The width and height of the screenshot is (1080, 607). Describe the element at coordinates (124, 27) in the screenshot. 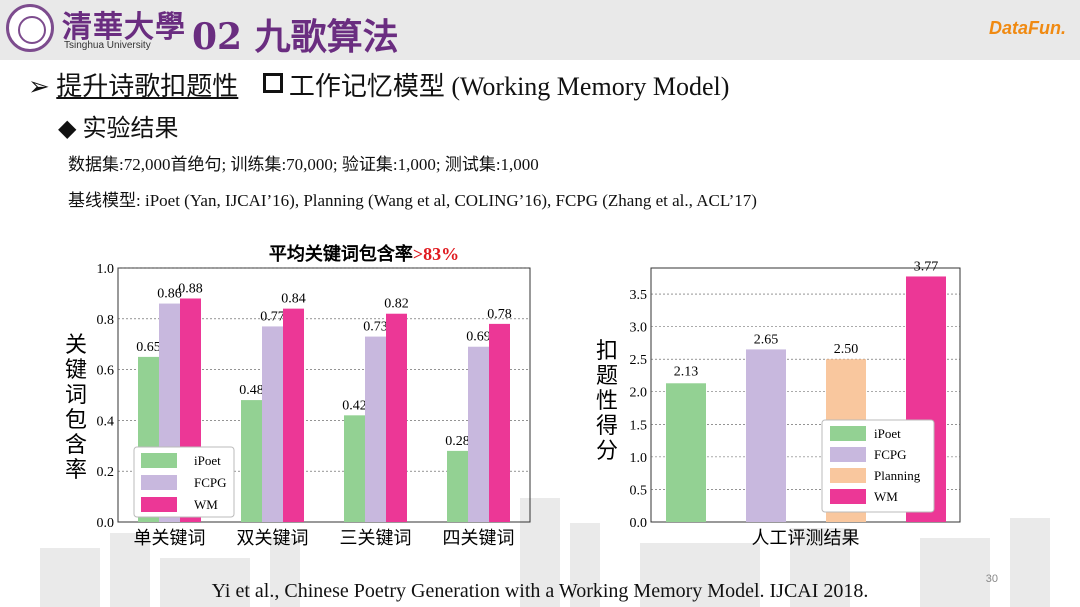

I see `logo-chinese-text: 清華大學` at that location.